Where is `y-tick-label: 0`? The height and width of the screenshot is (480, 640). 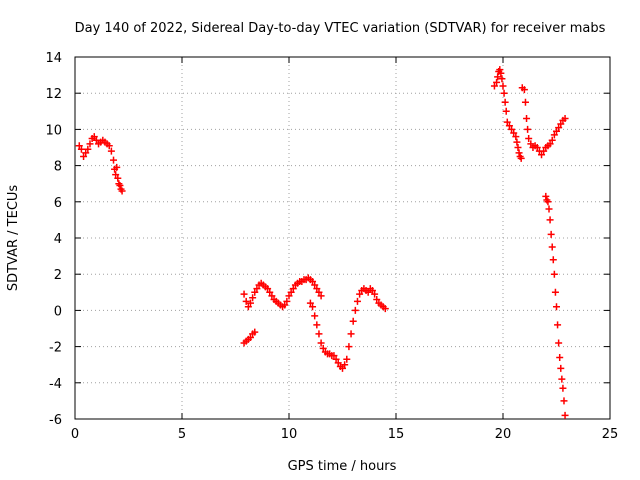 y-tick-label: 0 is located at coordinates (58, 311).